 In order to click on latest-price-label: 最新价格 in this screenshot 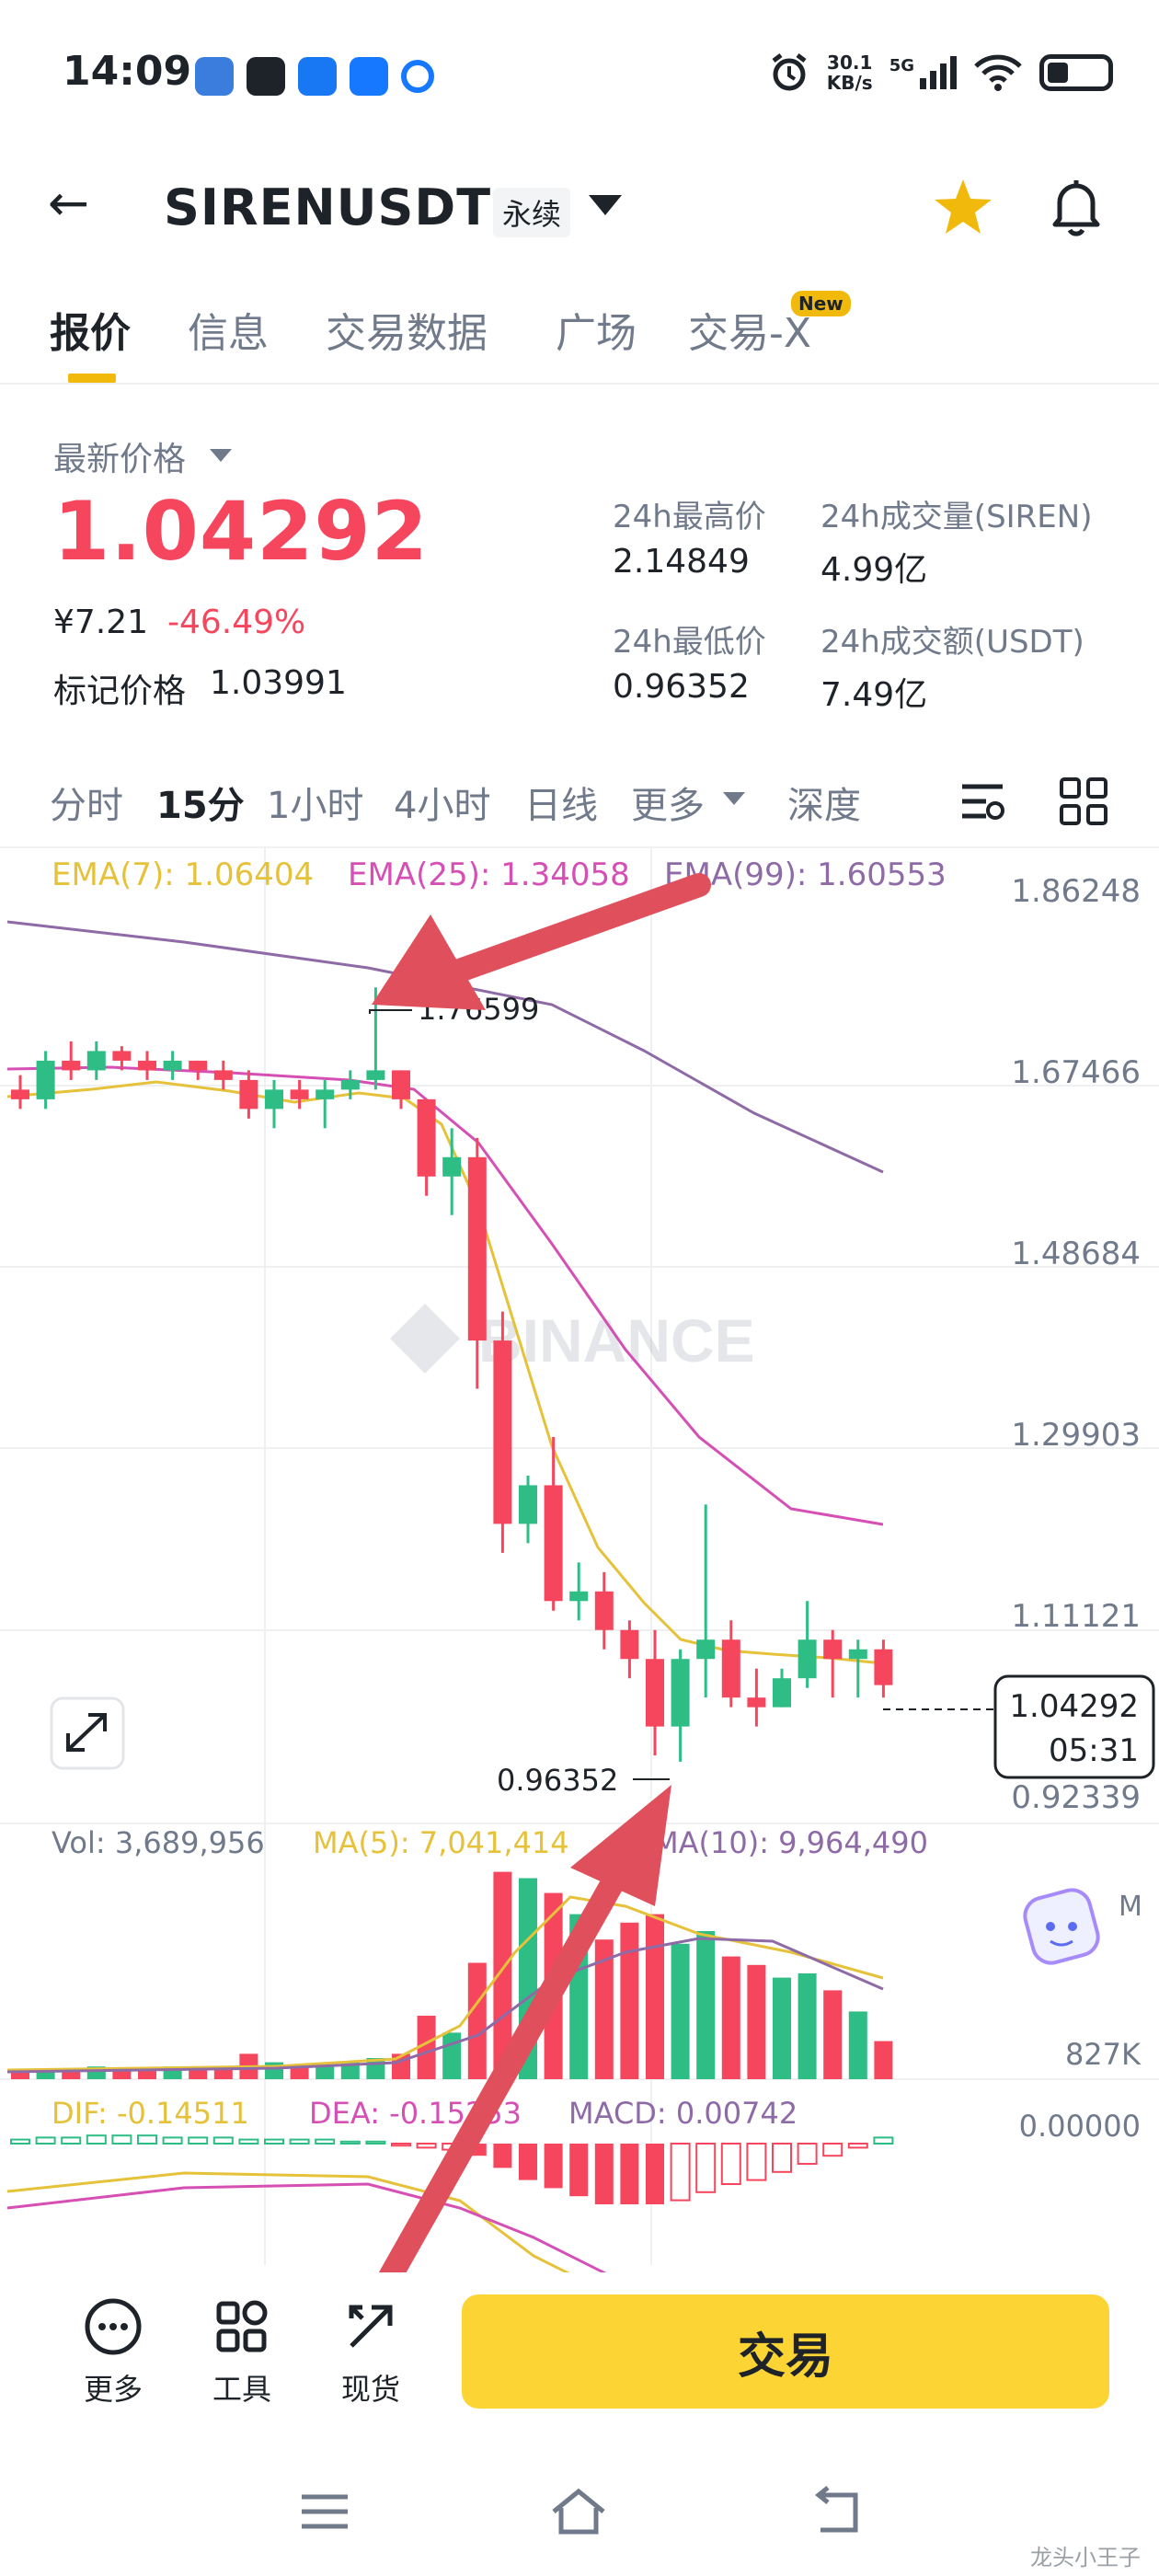, I will do `click(120, 459)`.